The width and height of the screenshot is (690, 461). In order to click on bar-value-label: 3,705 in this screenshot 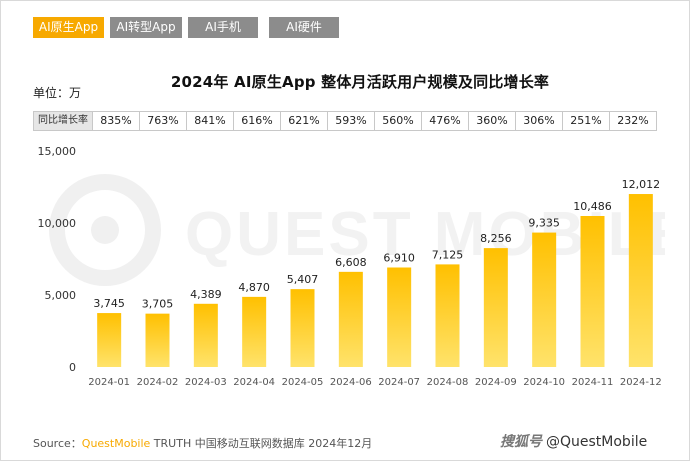, I will do `click(158, 304)`.